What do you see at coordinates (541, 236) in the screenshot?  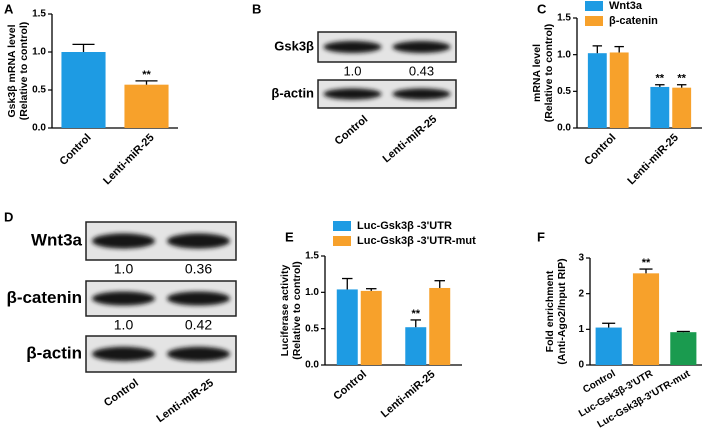 I see `panel-letter: F` at bounding box center [541, 236].